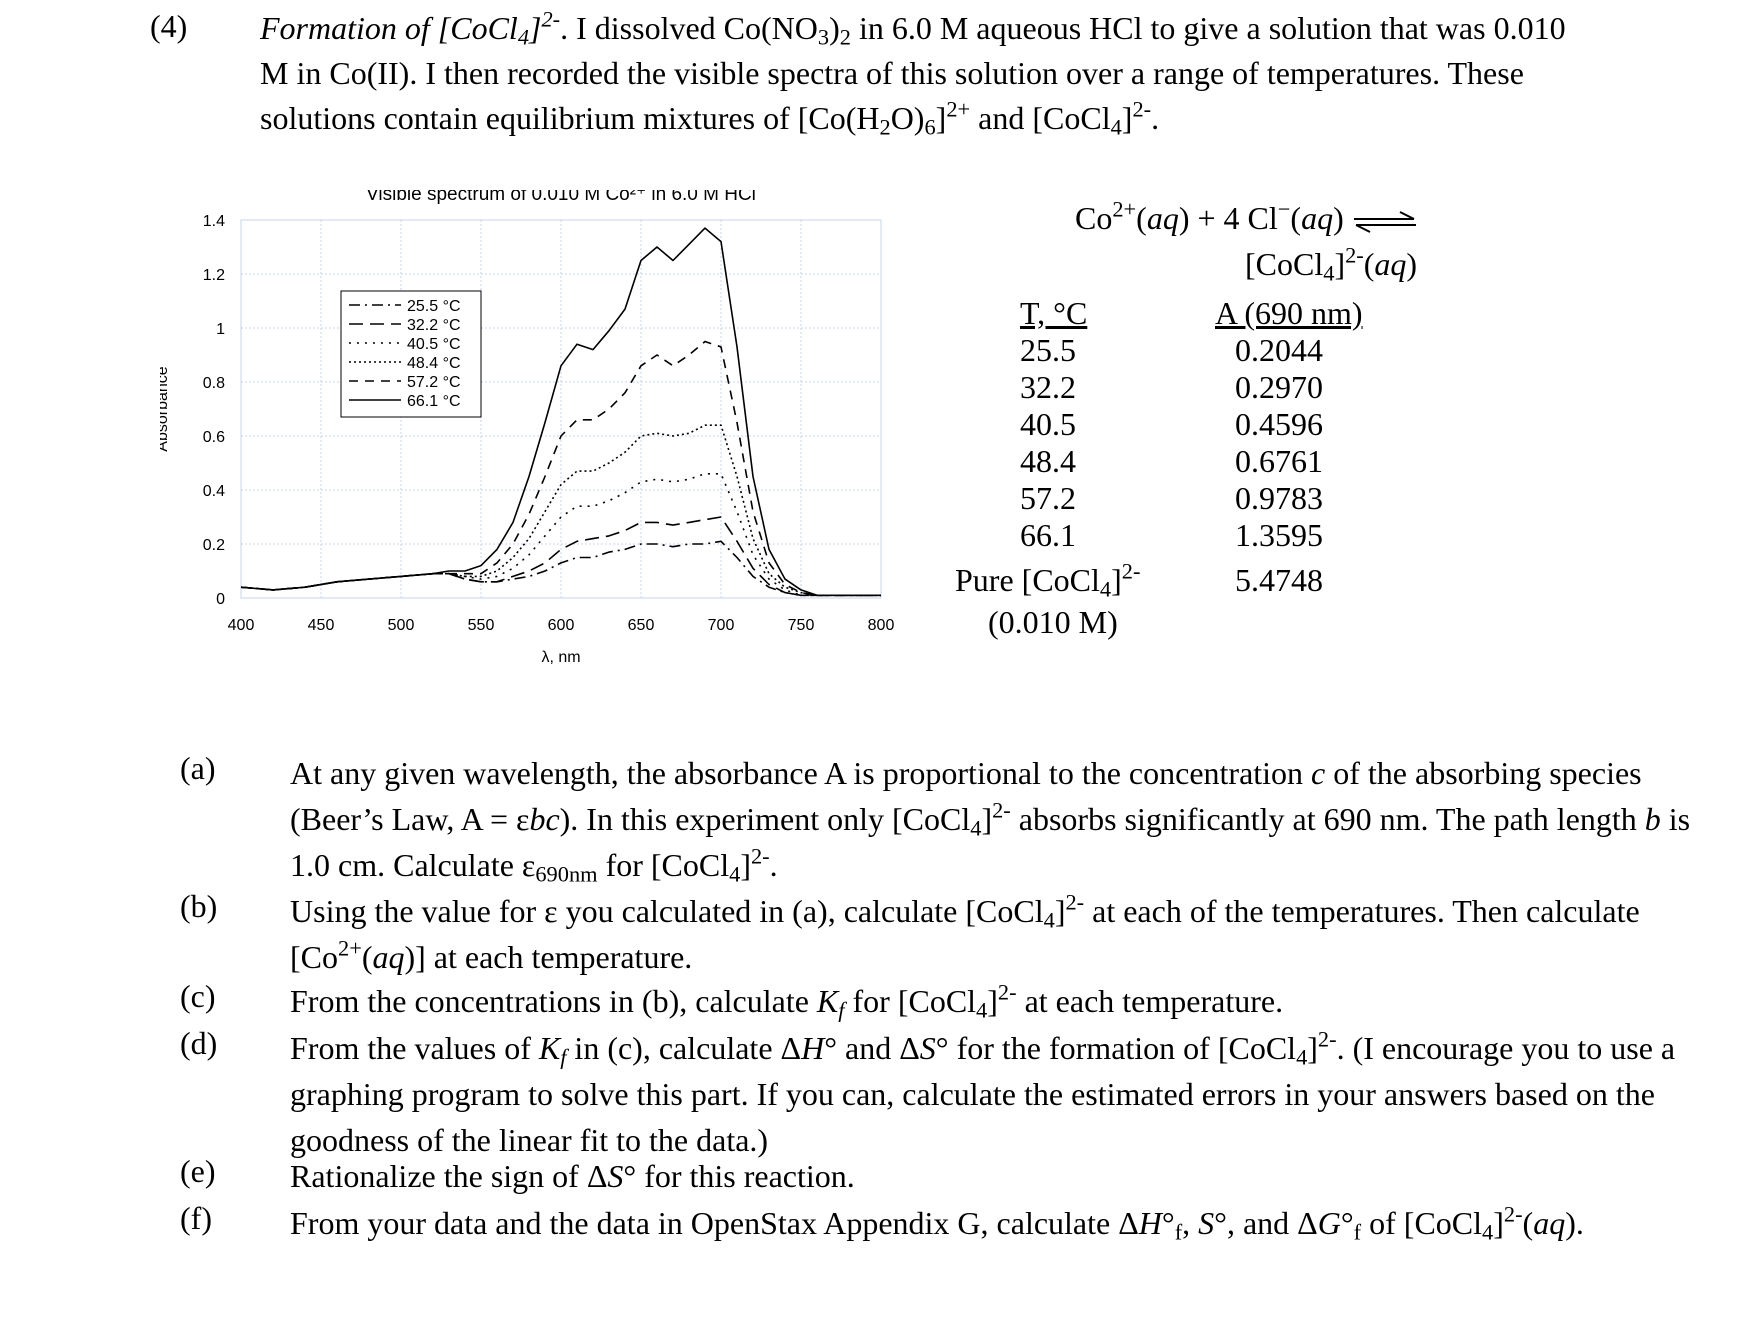 The height and width of the screenshot is (1341, 1739). I want to click on table-pure-absorbance: 5.4748, so click(1279, 580).